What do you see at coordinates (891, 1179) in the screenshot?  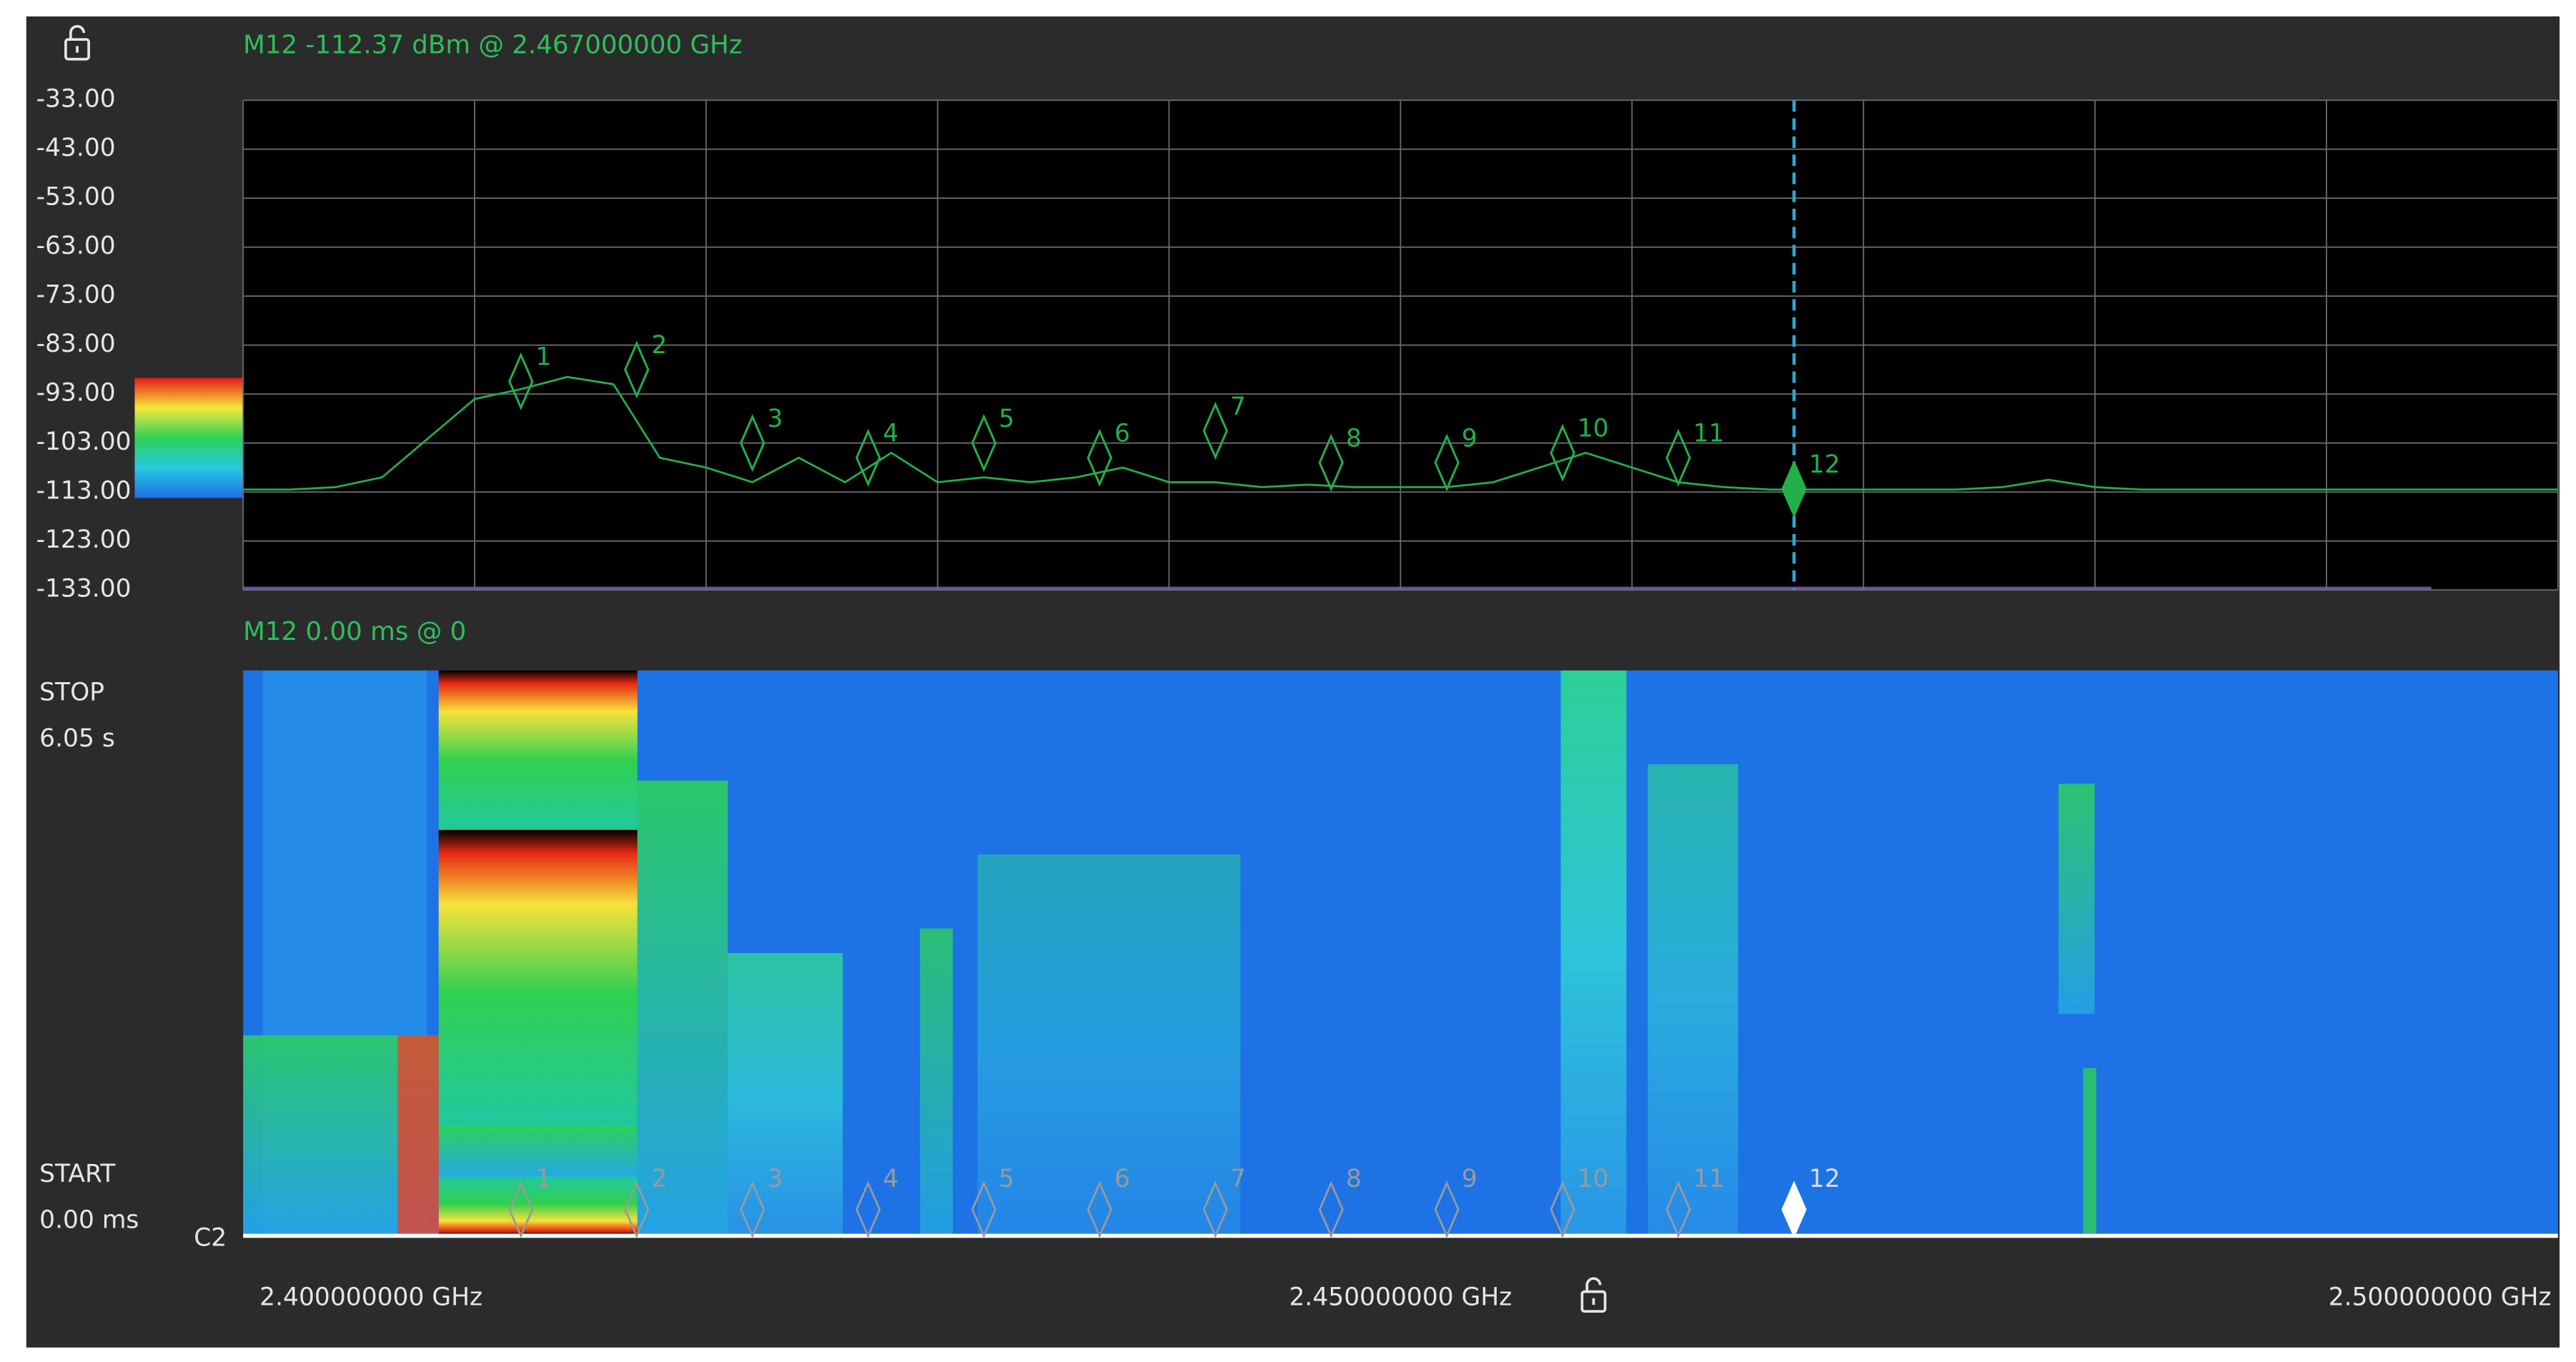 I see `waterfall-marker-label: 4` at bounding box center [891, 1179].